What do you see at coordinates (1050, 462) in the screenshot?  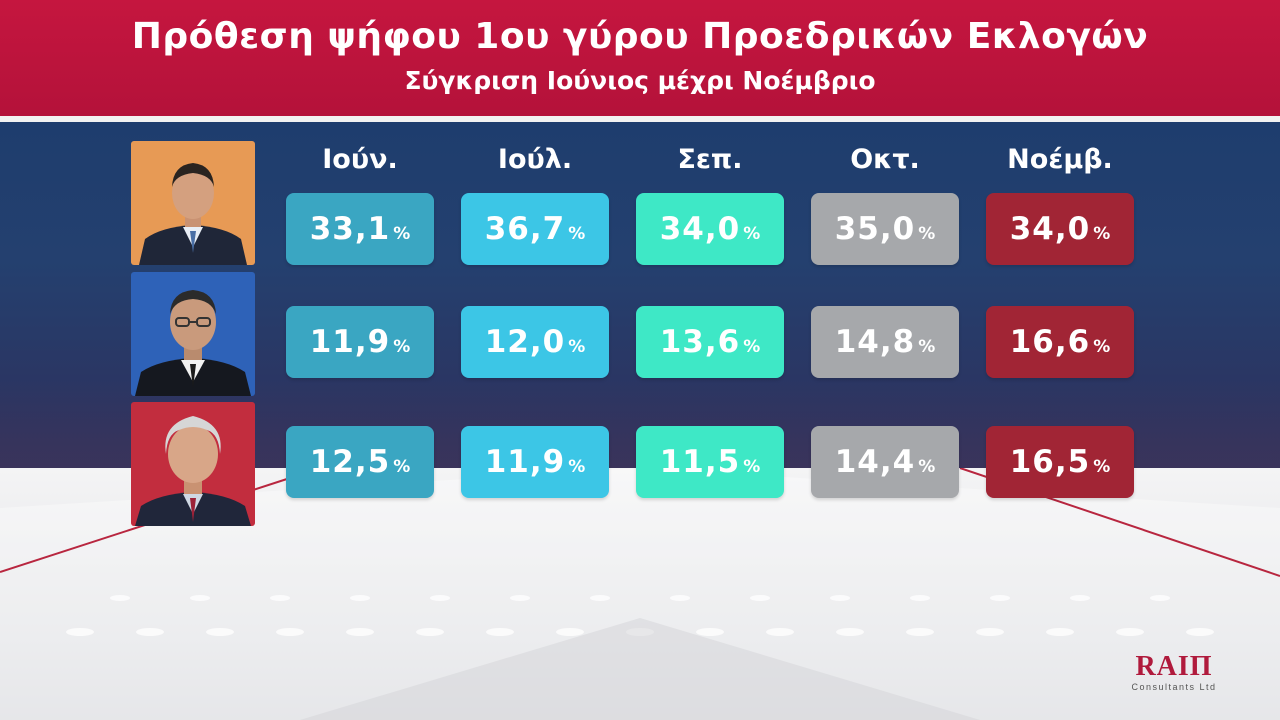 I see `value-number: 16,5` at bounding box center [1050, 462].